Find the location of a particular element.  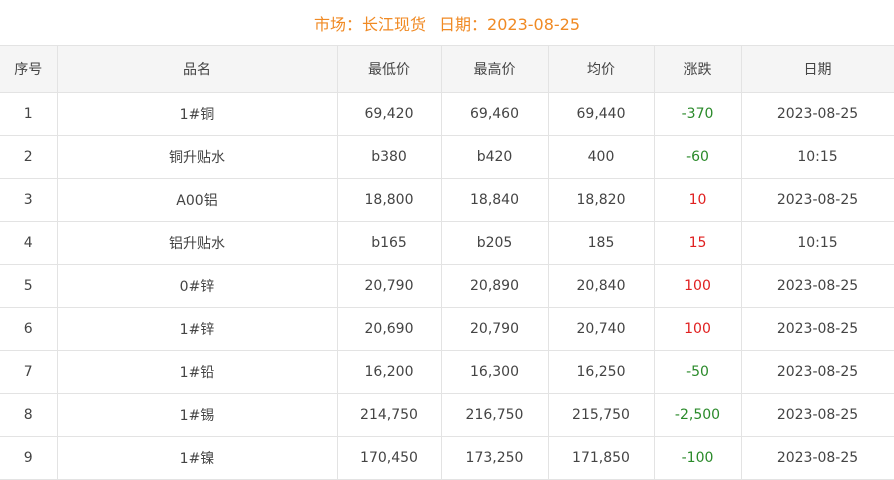

header-avg-price: 均价 is located at coordinates (601, 69).